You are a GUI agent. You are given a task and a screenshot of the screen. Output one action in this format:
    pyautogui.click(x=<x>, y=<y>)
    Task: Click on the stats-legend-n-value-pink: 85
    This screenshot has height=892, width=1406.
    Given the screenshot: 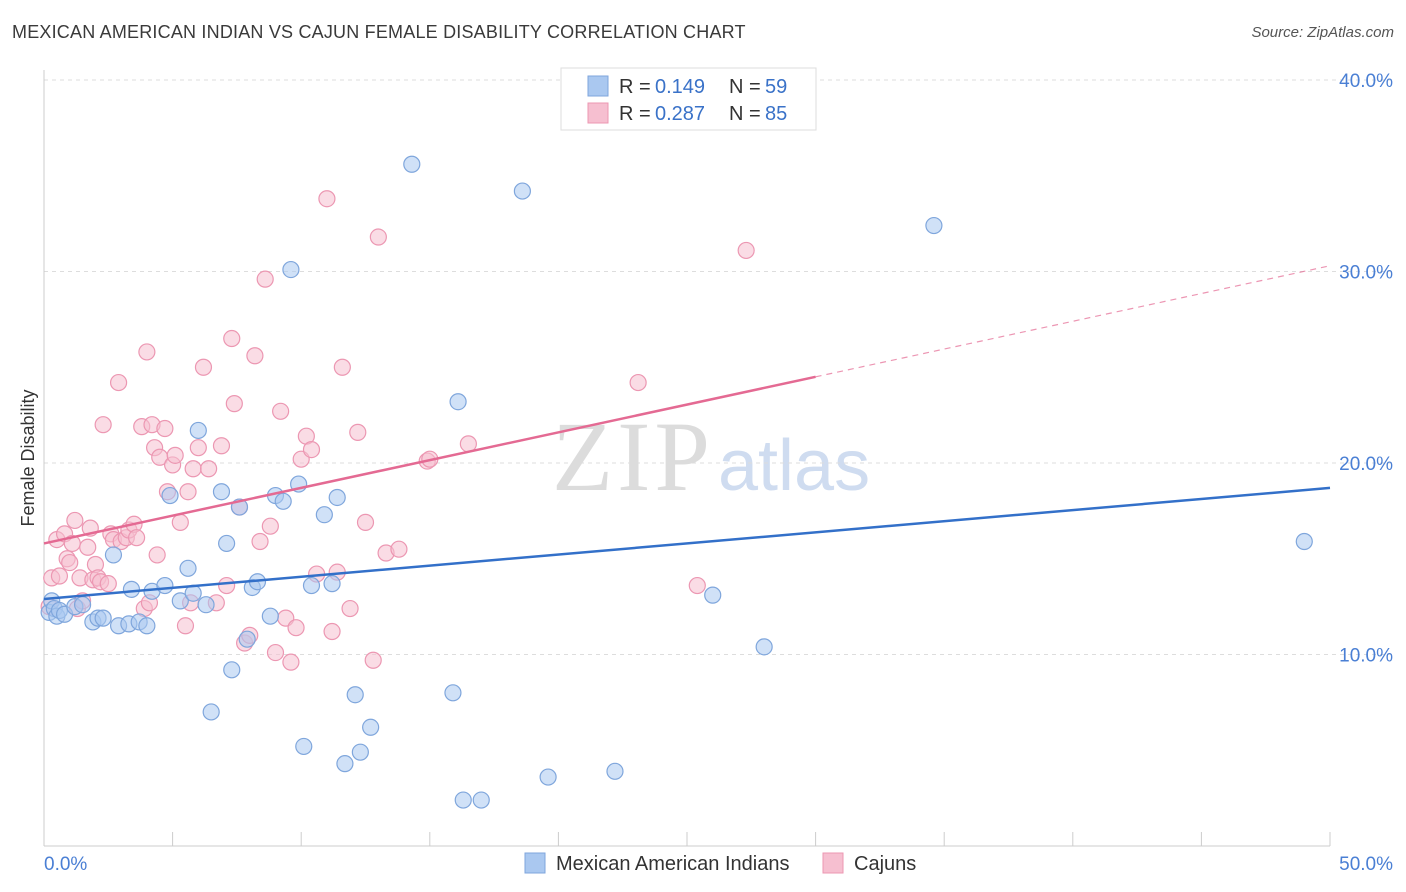 What is the action you would take?
    pyautogui.click(x=776, y=114)
    